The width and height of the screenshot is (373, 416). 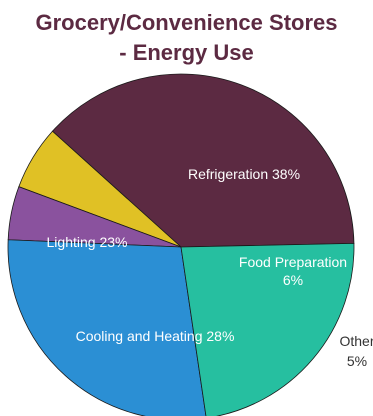 What do you see at coordinates (293, 262) in the screenshot?
I see `slice-label-1: Food Preparation` at bounding box center [293, 262].